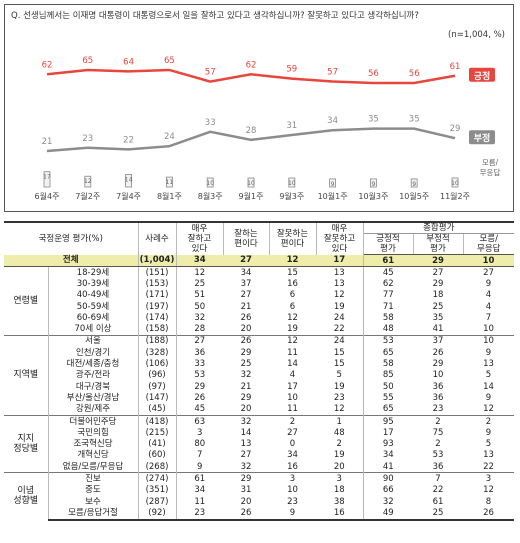  Describe the element at coordinates (259, 375) in the screenshot. I see `table-row: 광주/전라 (96) 53 32 4 5 85 10 5` at that location.